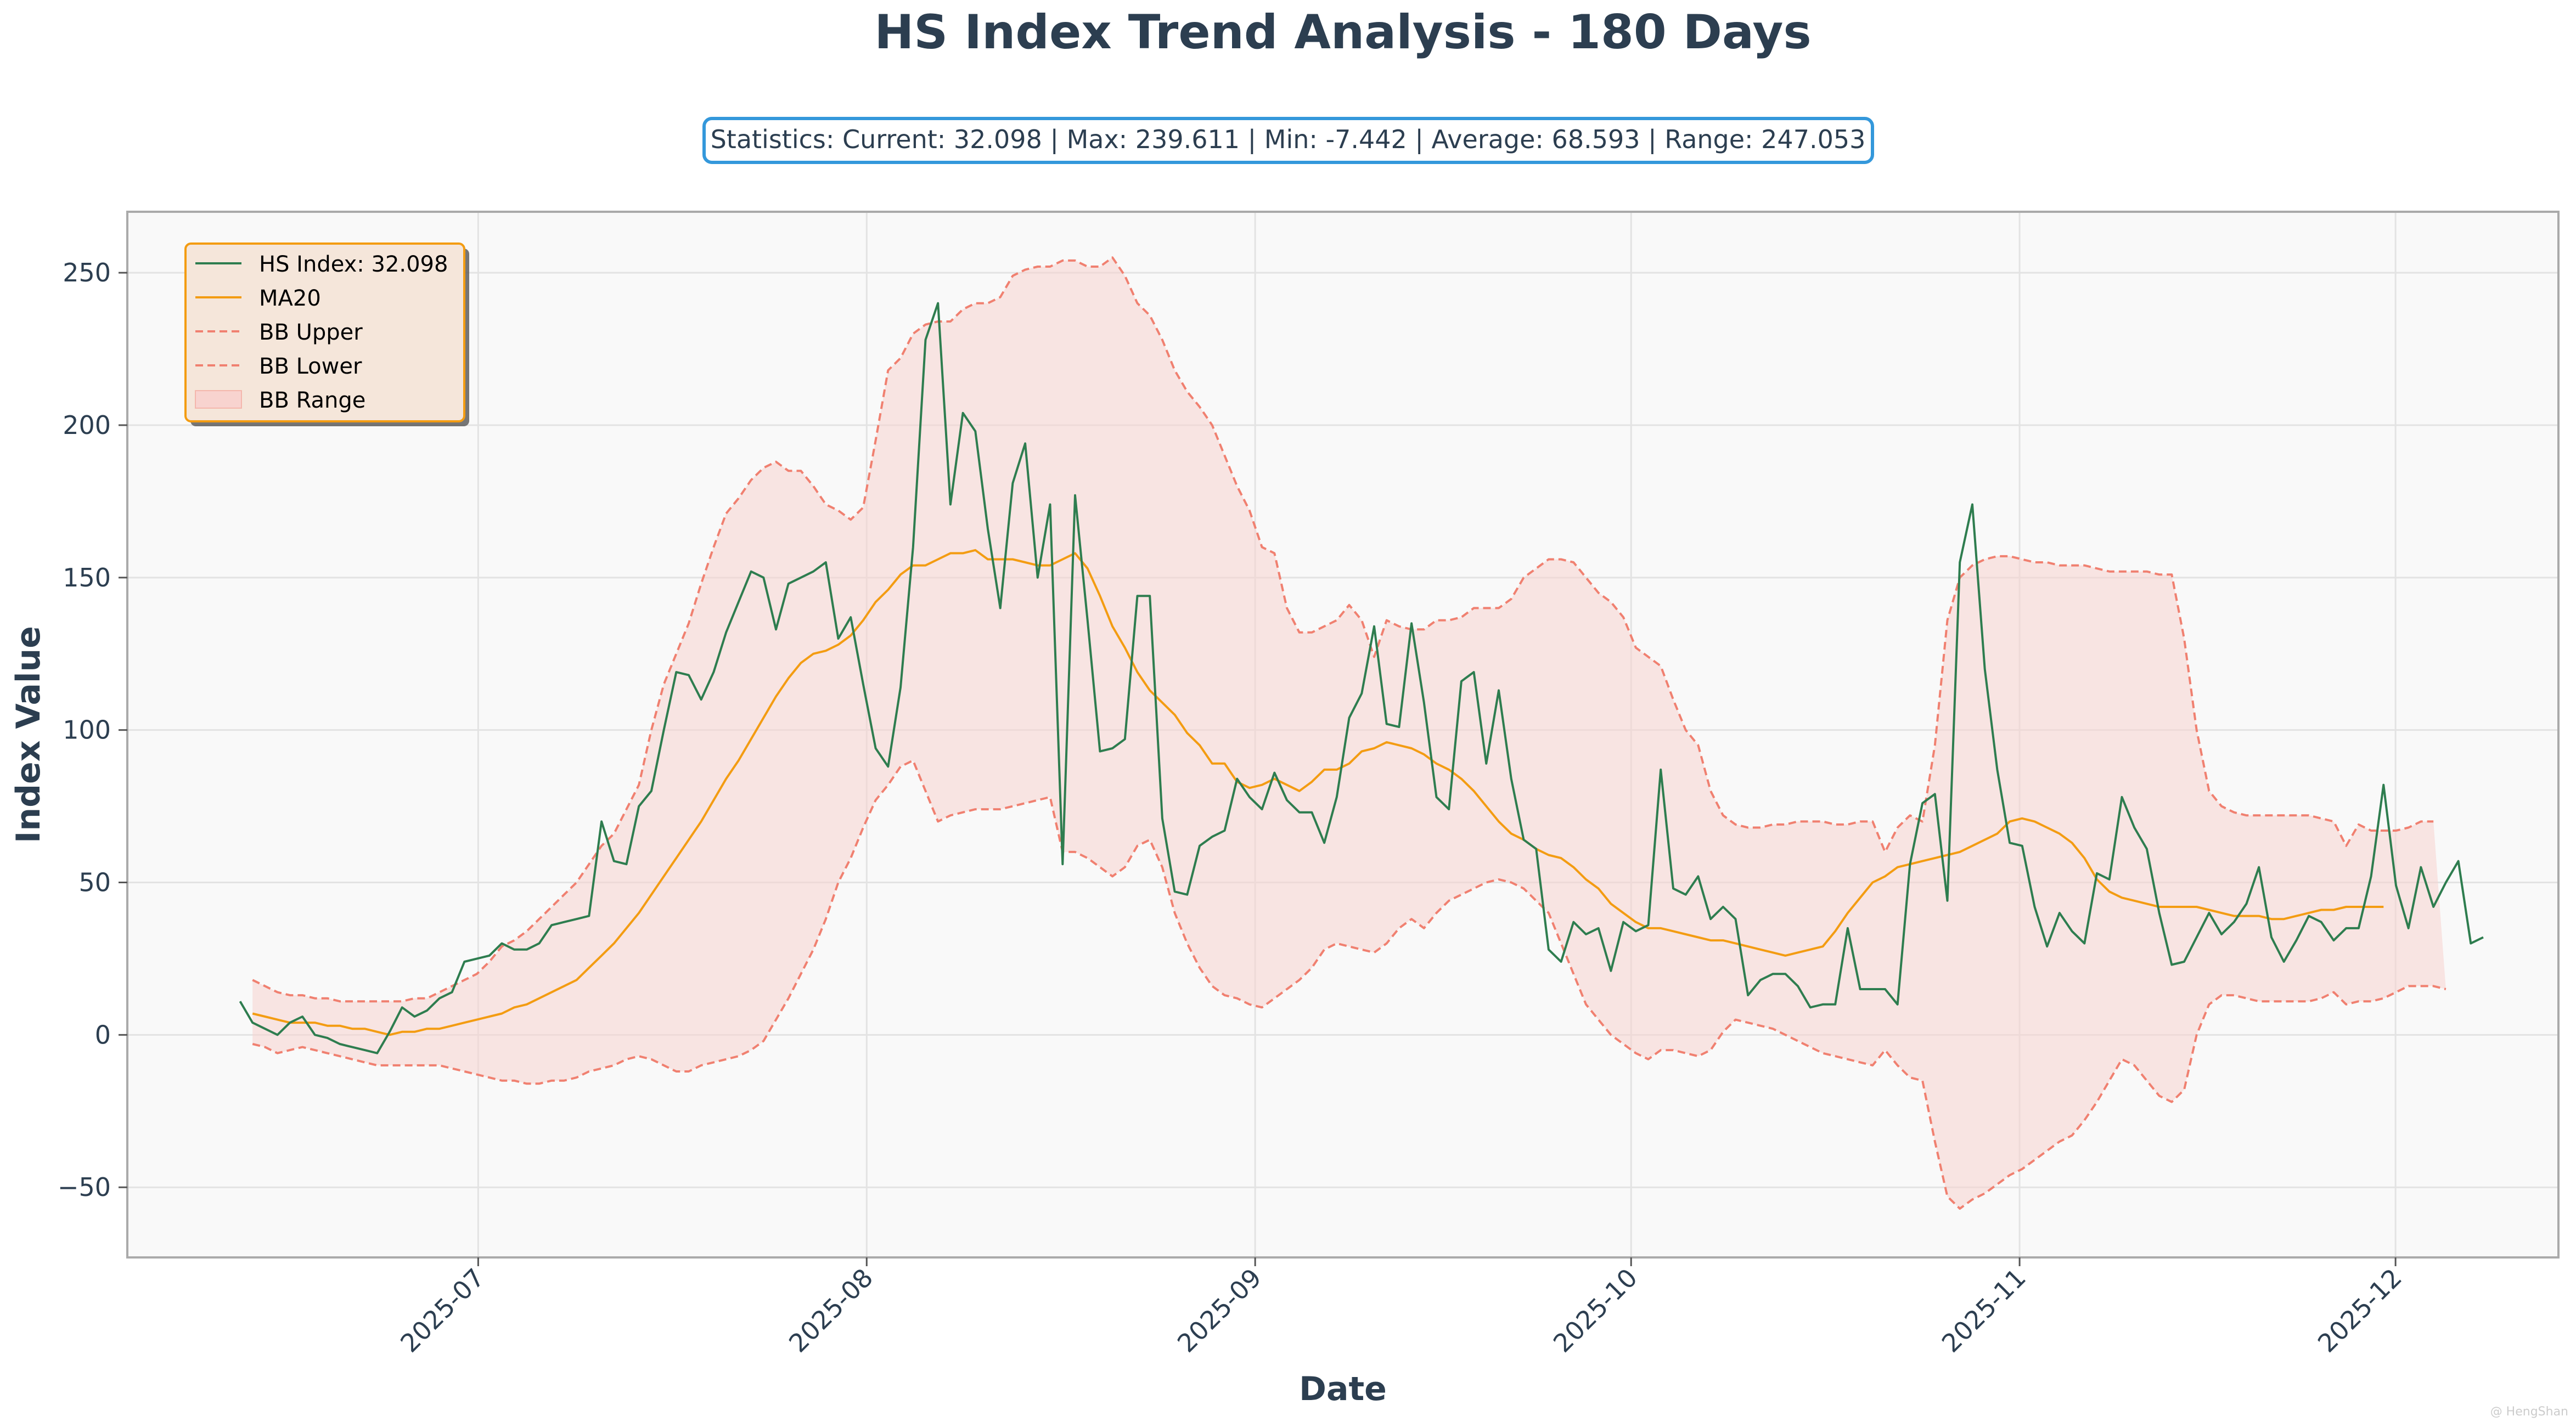 This screenshot has width=2576, height=1422. I want to click on legend-label: BB Range, so click(312, 400).